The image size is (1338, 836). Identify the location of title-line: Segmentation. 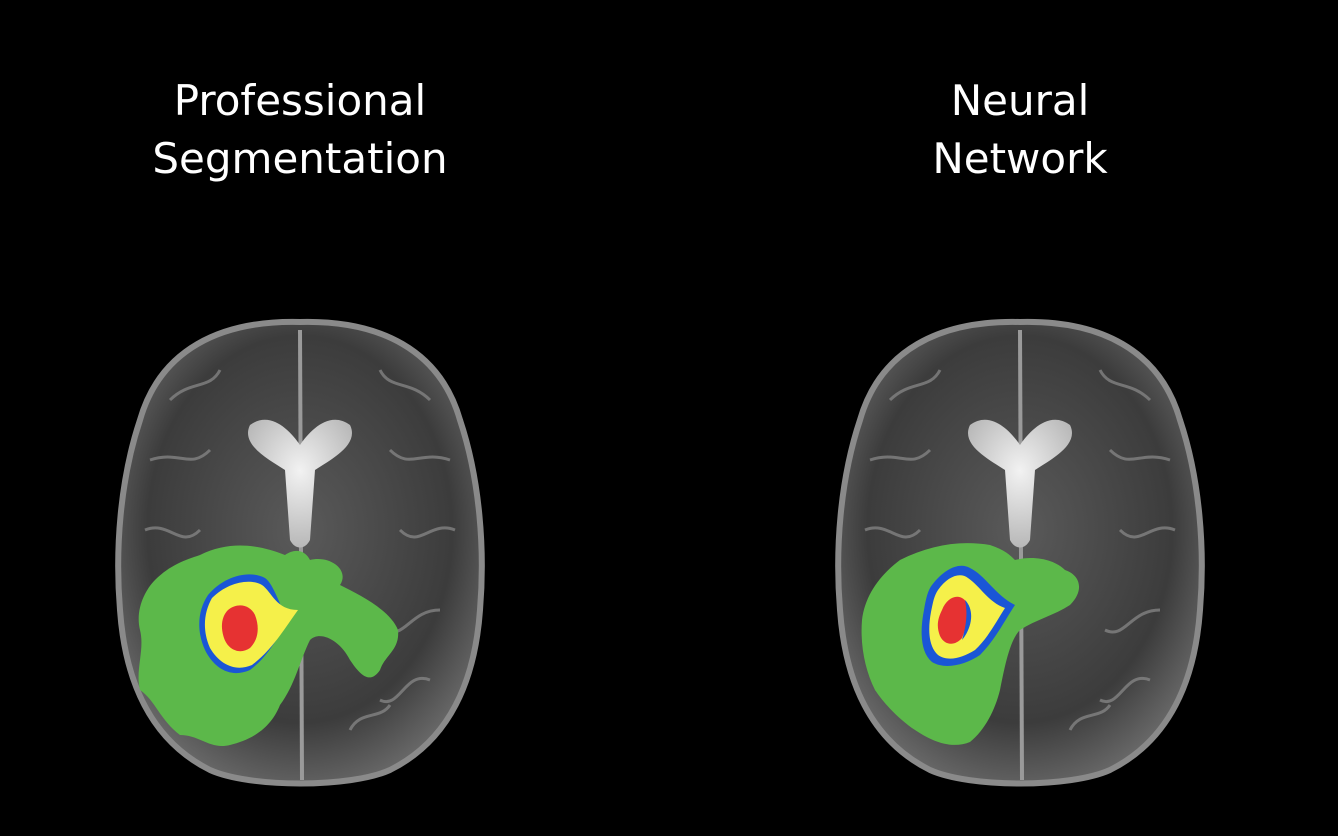
(300, 158).